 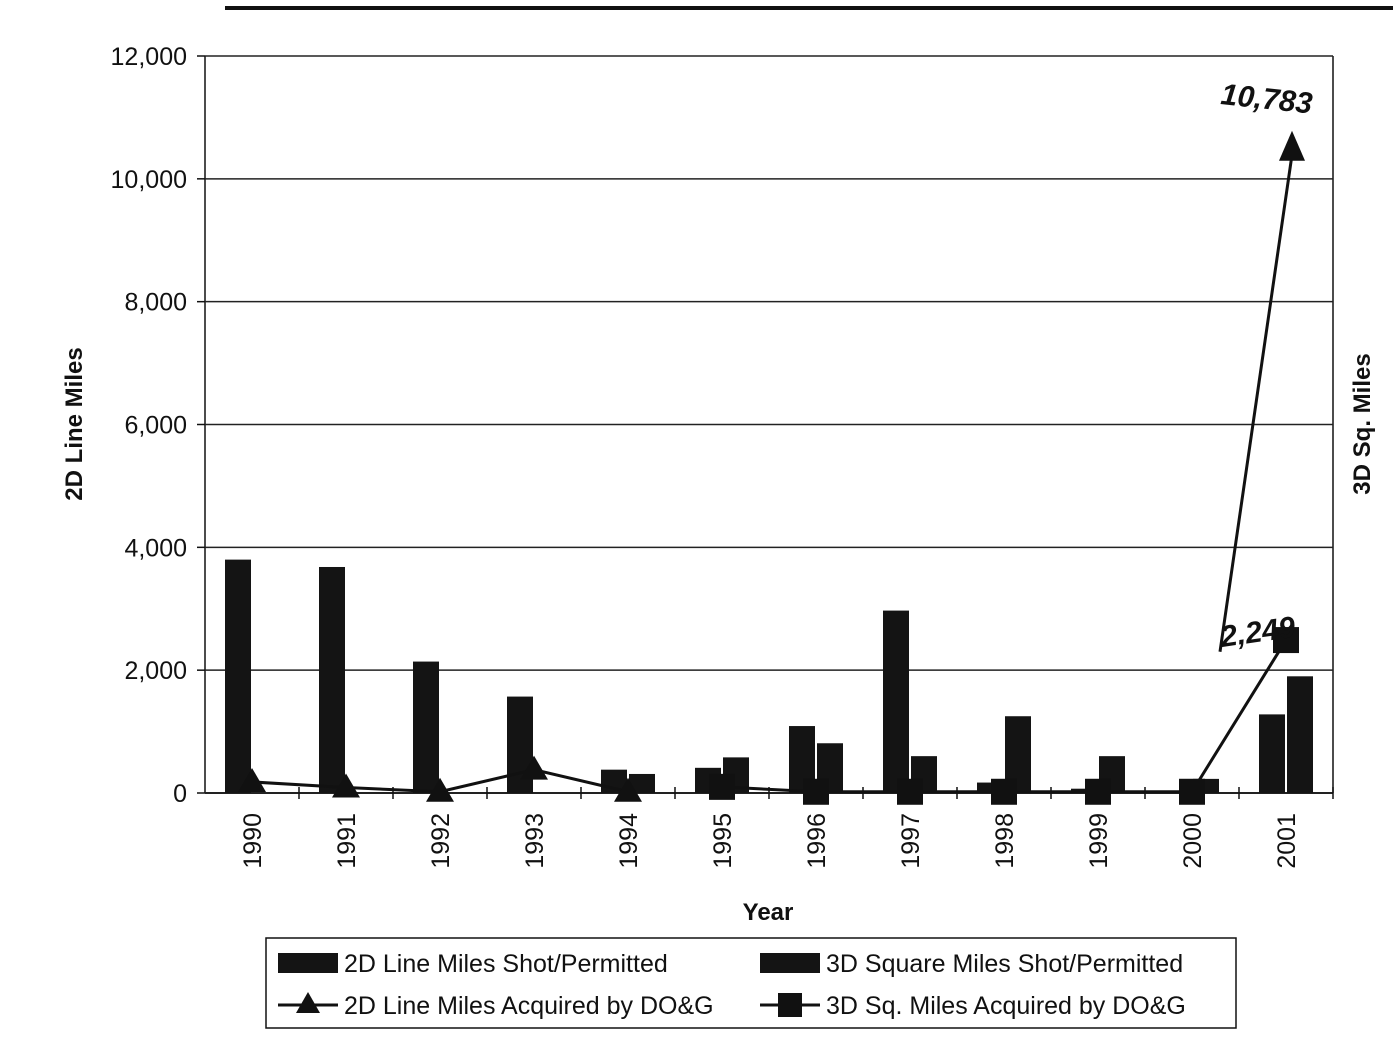 I want to click on x-tick-label: 1997, so click(x=911, y=841).